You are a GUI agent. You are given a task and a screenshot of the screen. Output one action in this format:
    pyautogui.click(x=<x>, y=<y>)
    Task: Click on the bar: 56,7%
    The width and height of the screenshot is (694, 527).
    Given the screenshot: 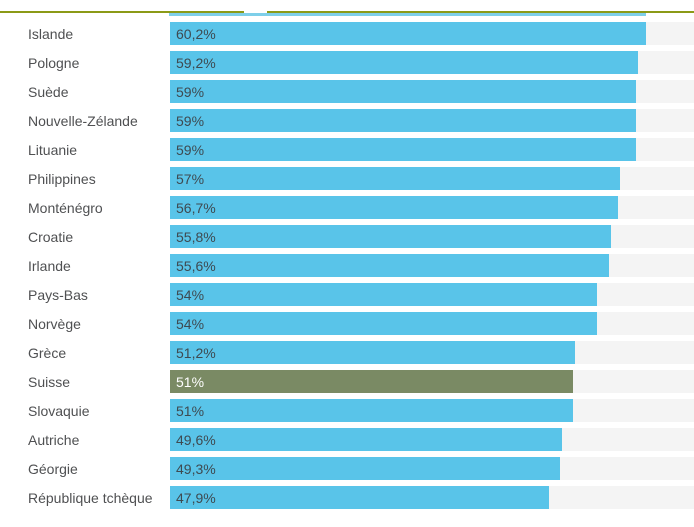 What is the action you would take?
    pyautogui.click(x=394, y=207)
    